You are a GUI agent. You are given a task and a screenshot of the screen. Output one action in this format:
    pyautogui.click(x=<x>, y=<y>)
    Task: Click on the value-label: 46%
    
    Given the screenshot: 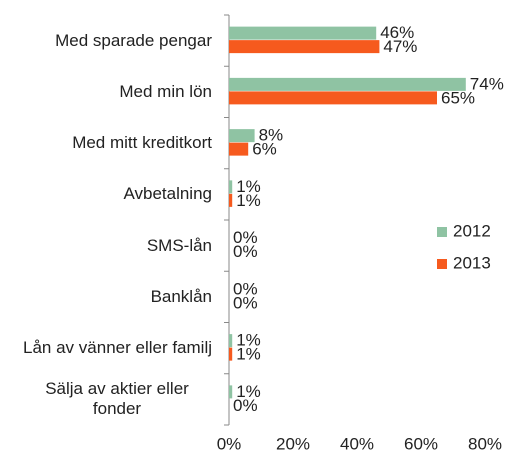 What is the action you would take?
    pyautogui.click(x=397, y=32)
    